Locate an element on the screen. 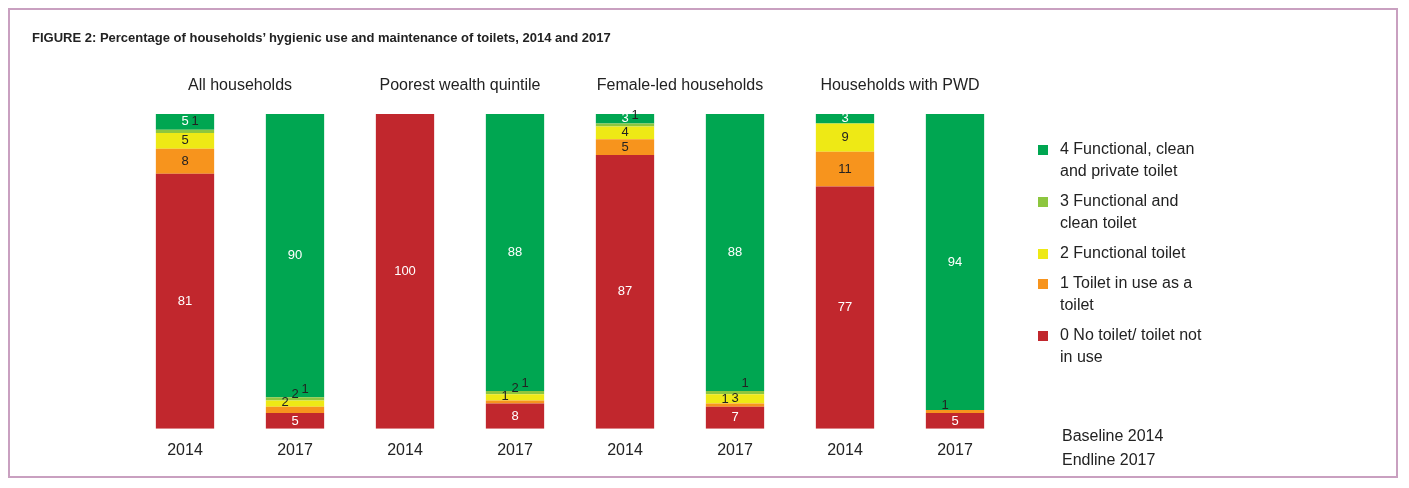  legend-label: 3 Functional and clean toilet is located at coordinates (1120, 212).